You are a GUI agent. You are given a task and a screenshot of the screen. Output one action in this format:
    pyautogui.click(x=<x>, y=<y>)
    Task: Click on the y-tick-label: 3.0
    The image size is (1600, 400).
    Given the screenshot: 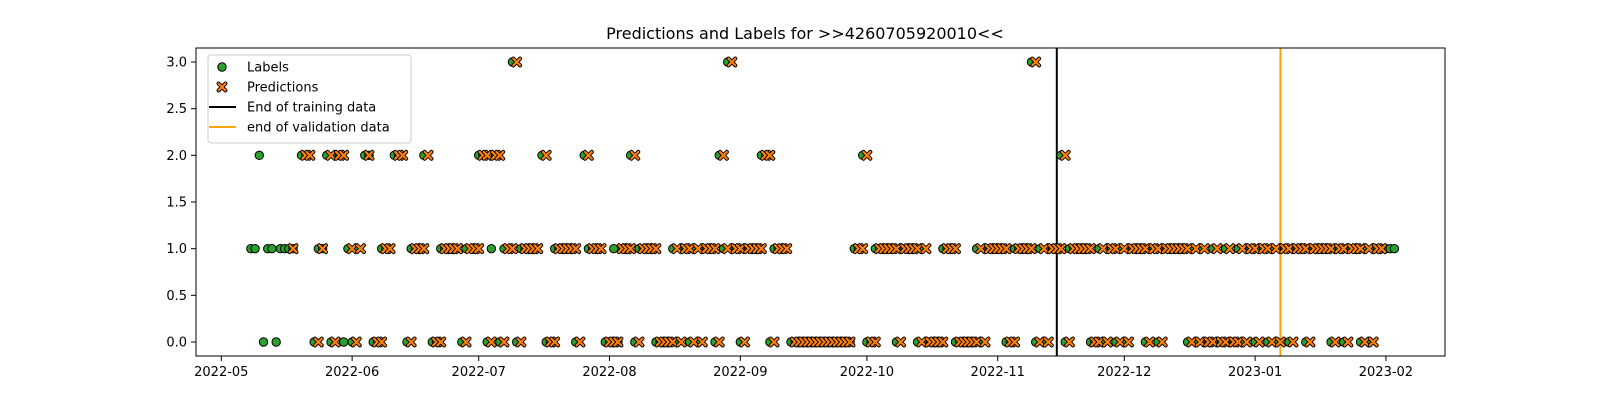 What is the action you would take?
    pyautogui.click(x=176, y=63)
    